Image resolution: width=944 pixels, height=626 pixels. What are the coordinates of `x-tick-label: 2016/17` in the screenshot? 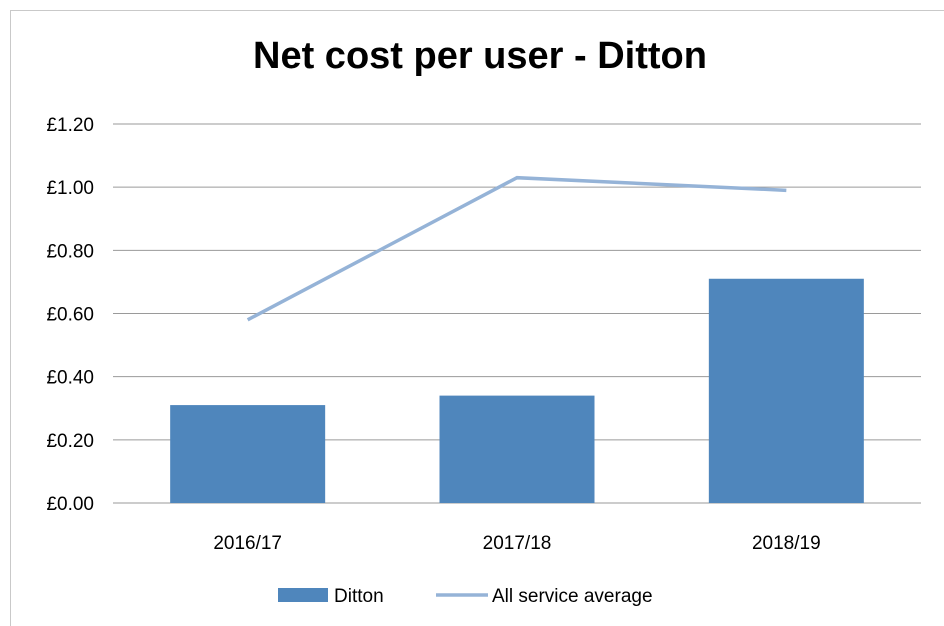 It's located at (247, 543).